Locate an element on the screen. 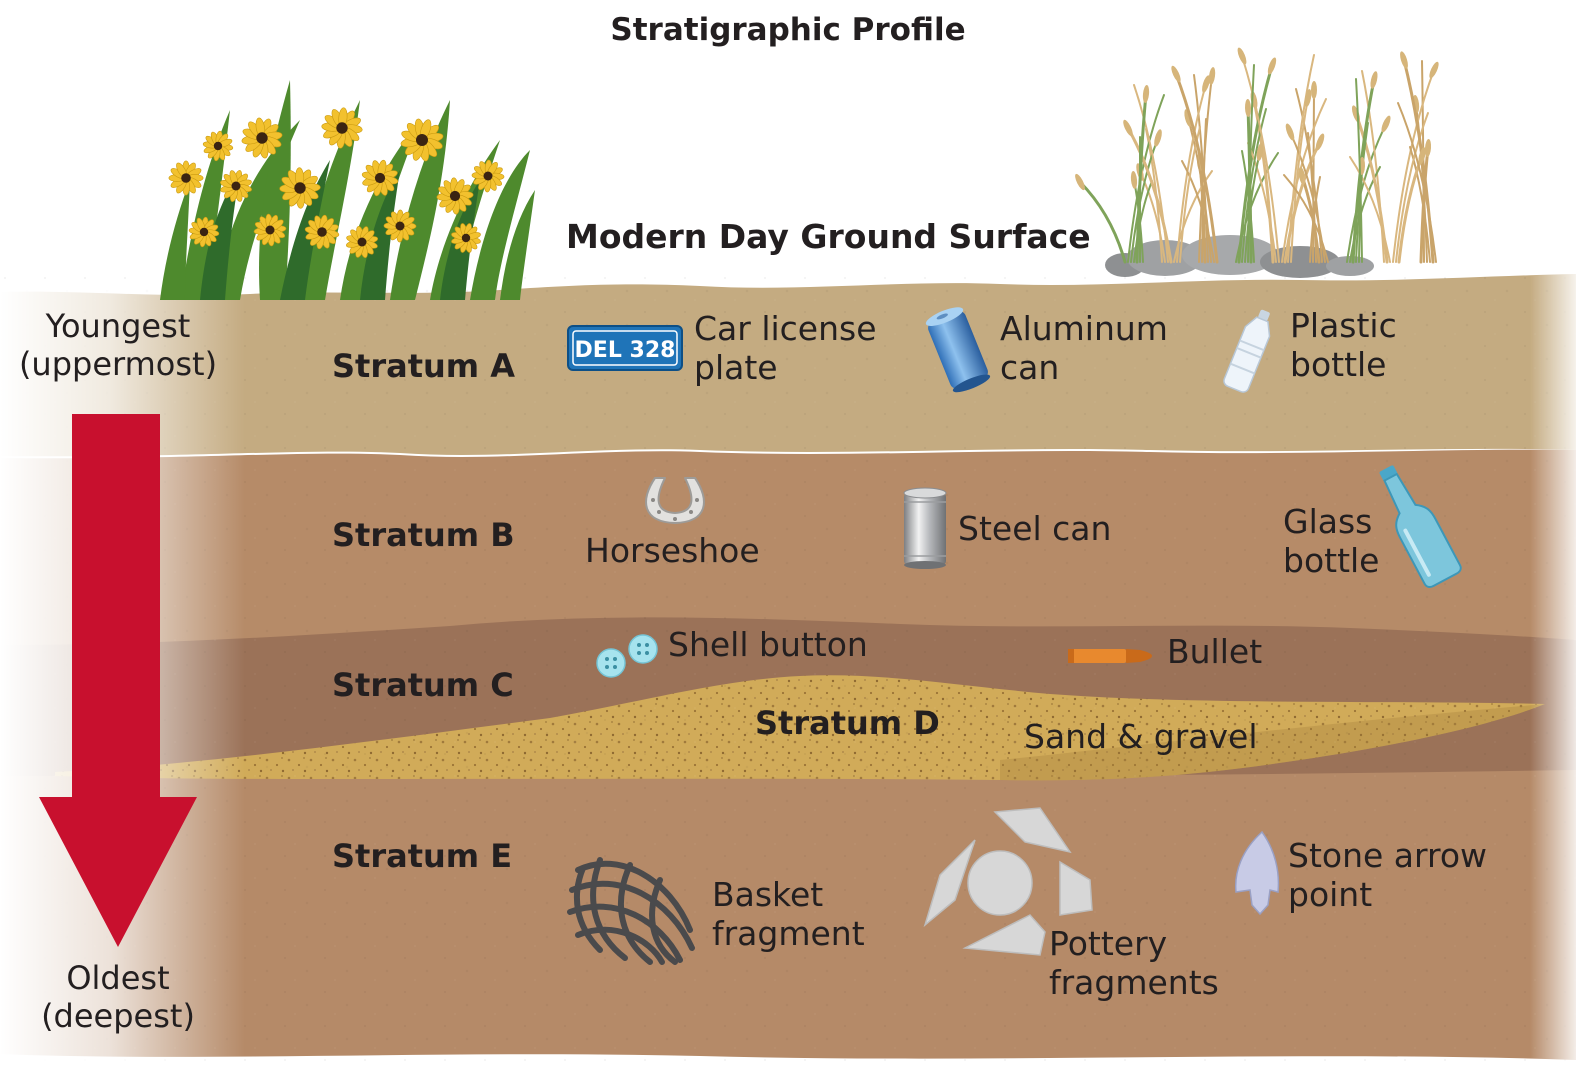  plastic-bottle-icon is located at coordinates (1247, 351).